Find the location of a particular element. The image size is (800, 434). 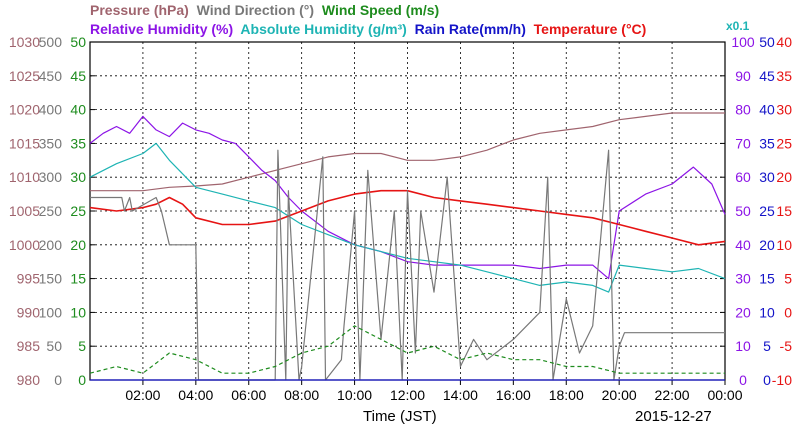

rain-rate-tick-label: 30 is located at coordinates (767, 177).